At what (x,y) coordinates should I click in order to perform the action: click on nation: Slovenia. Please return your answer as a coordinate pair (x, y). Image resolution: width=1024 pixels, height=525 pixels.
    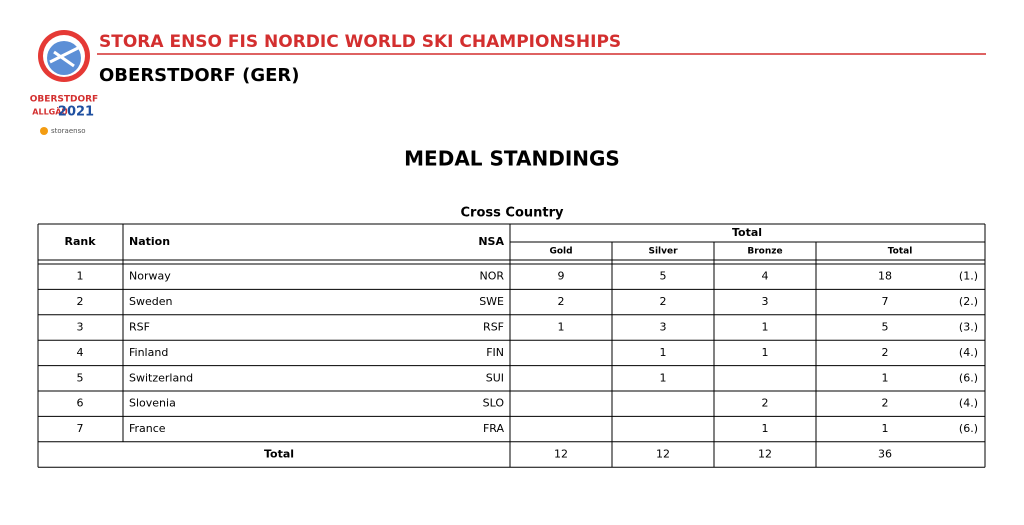
    Looking at the image, I should click on (152, 403).